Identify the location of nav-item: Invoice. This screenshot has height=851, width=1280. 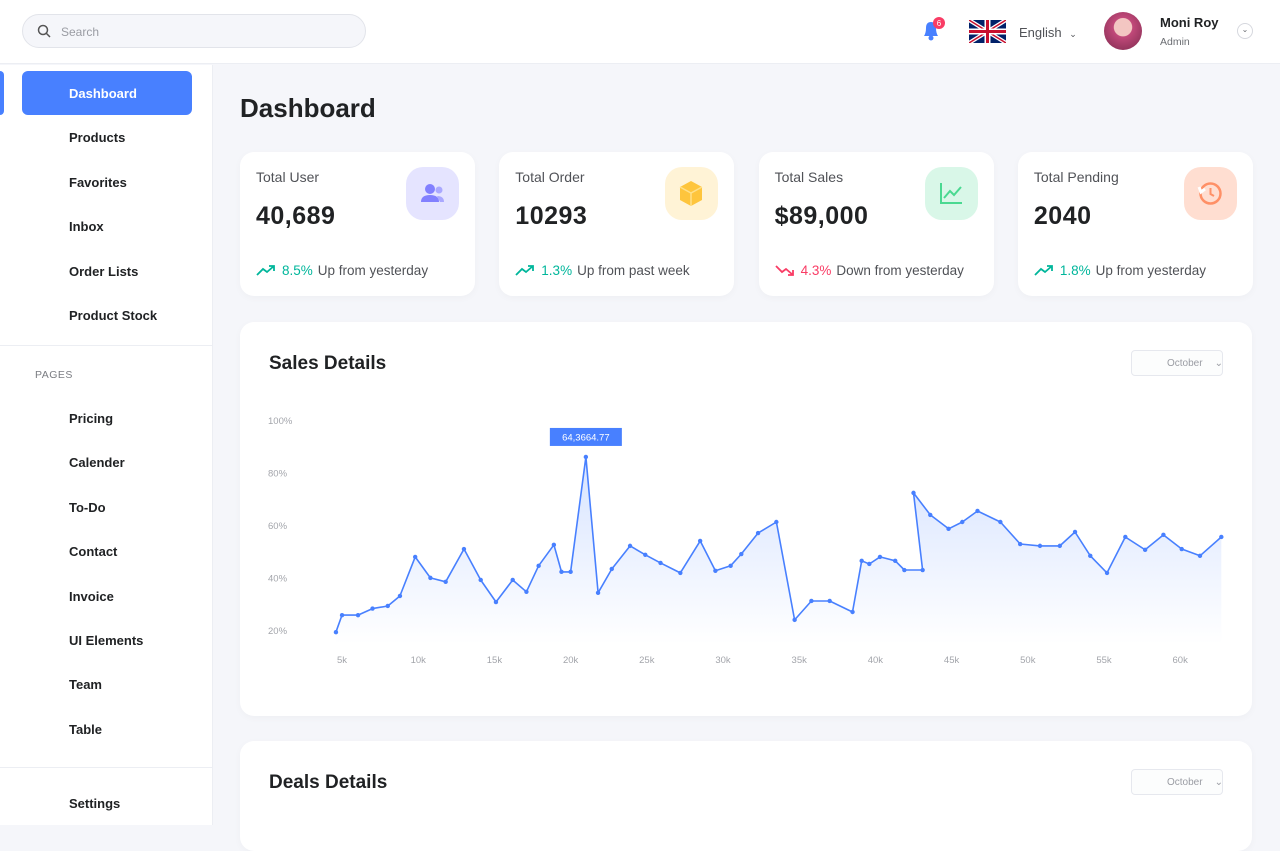
(91, 596).